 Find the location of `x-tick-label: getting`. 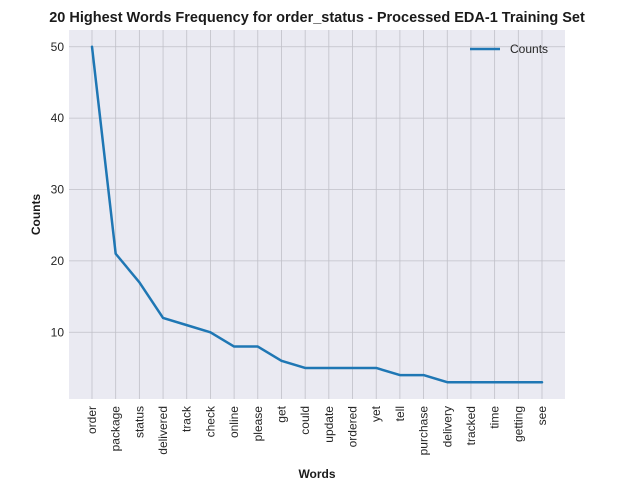

x-tick-label: getting is located at coordinates (518, 424).